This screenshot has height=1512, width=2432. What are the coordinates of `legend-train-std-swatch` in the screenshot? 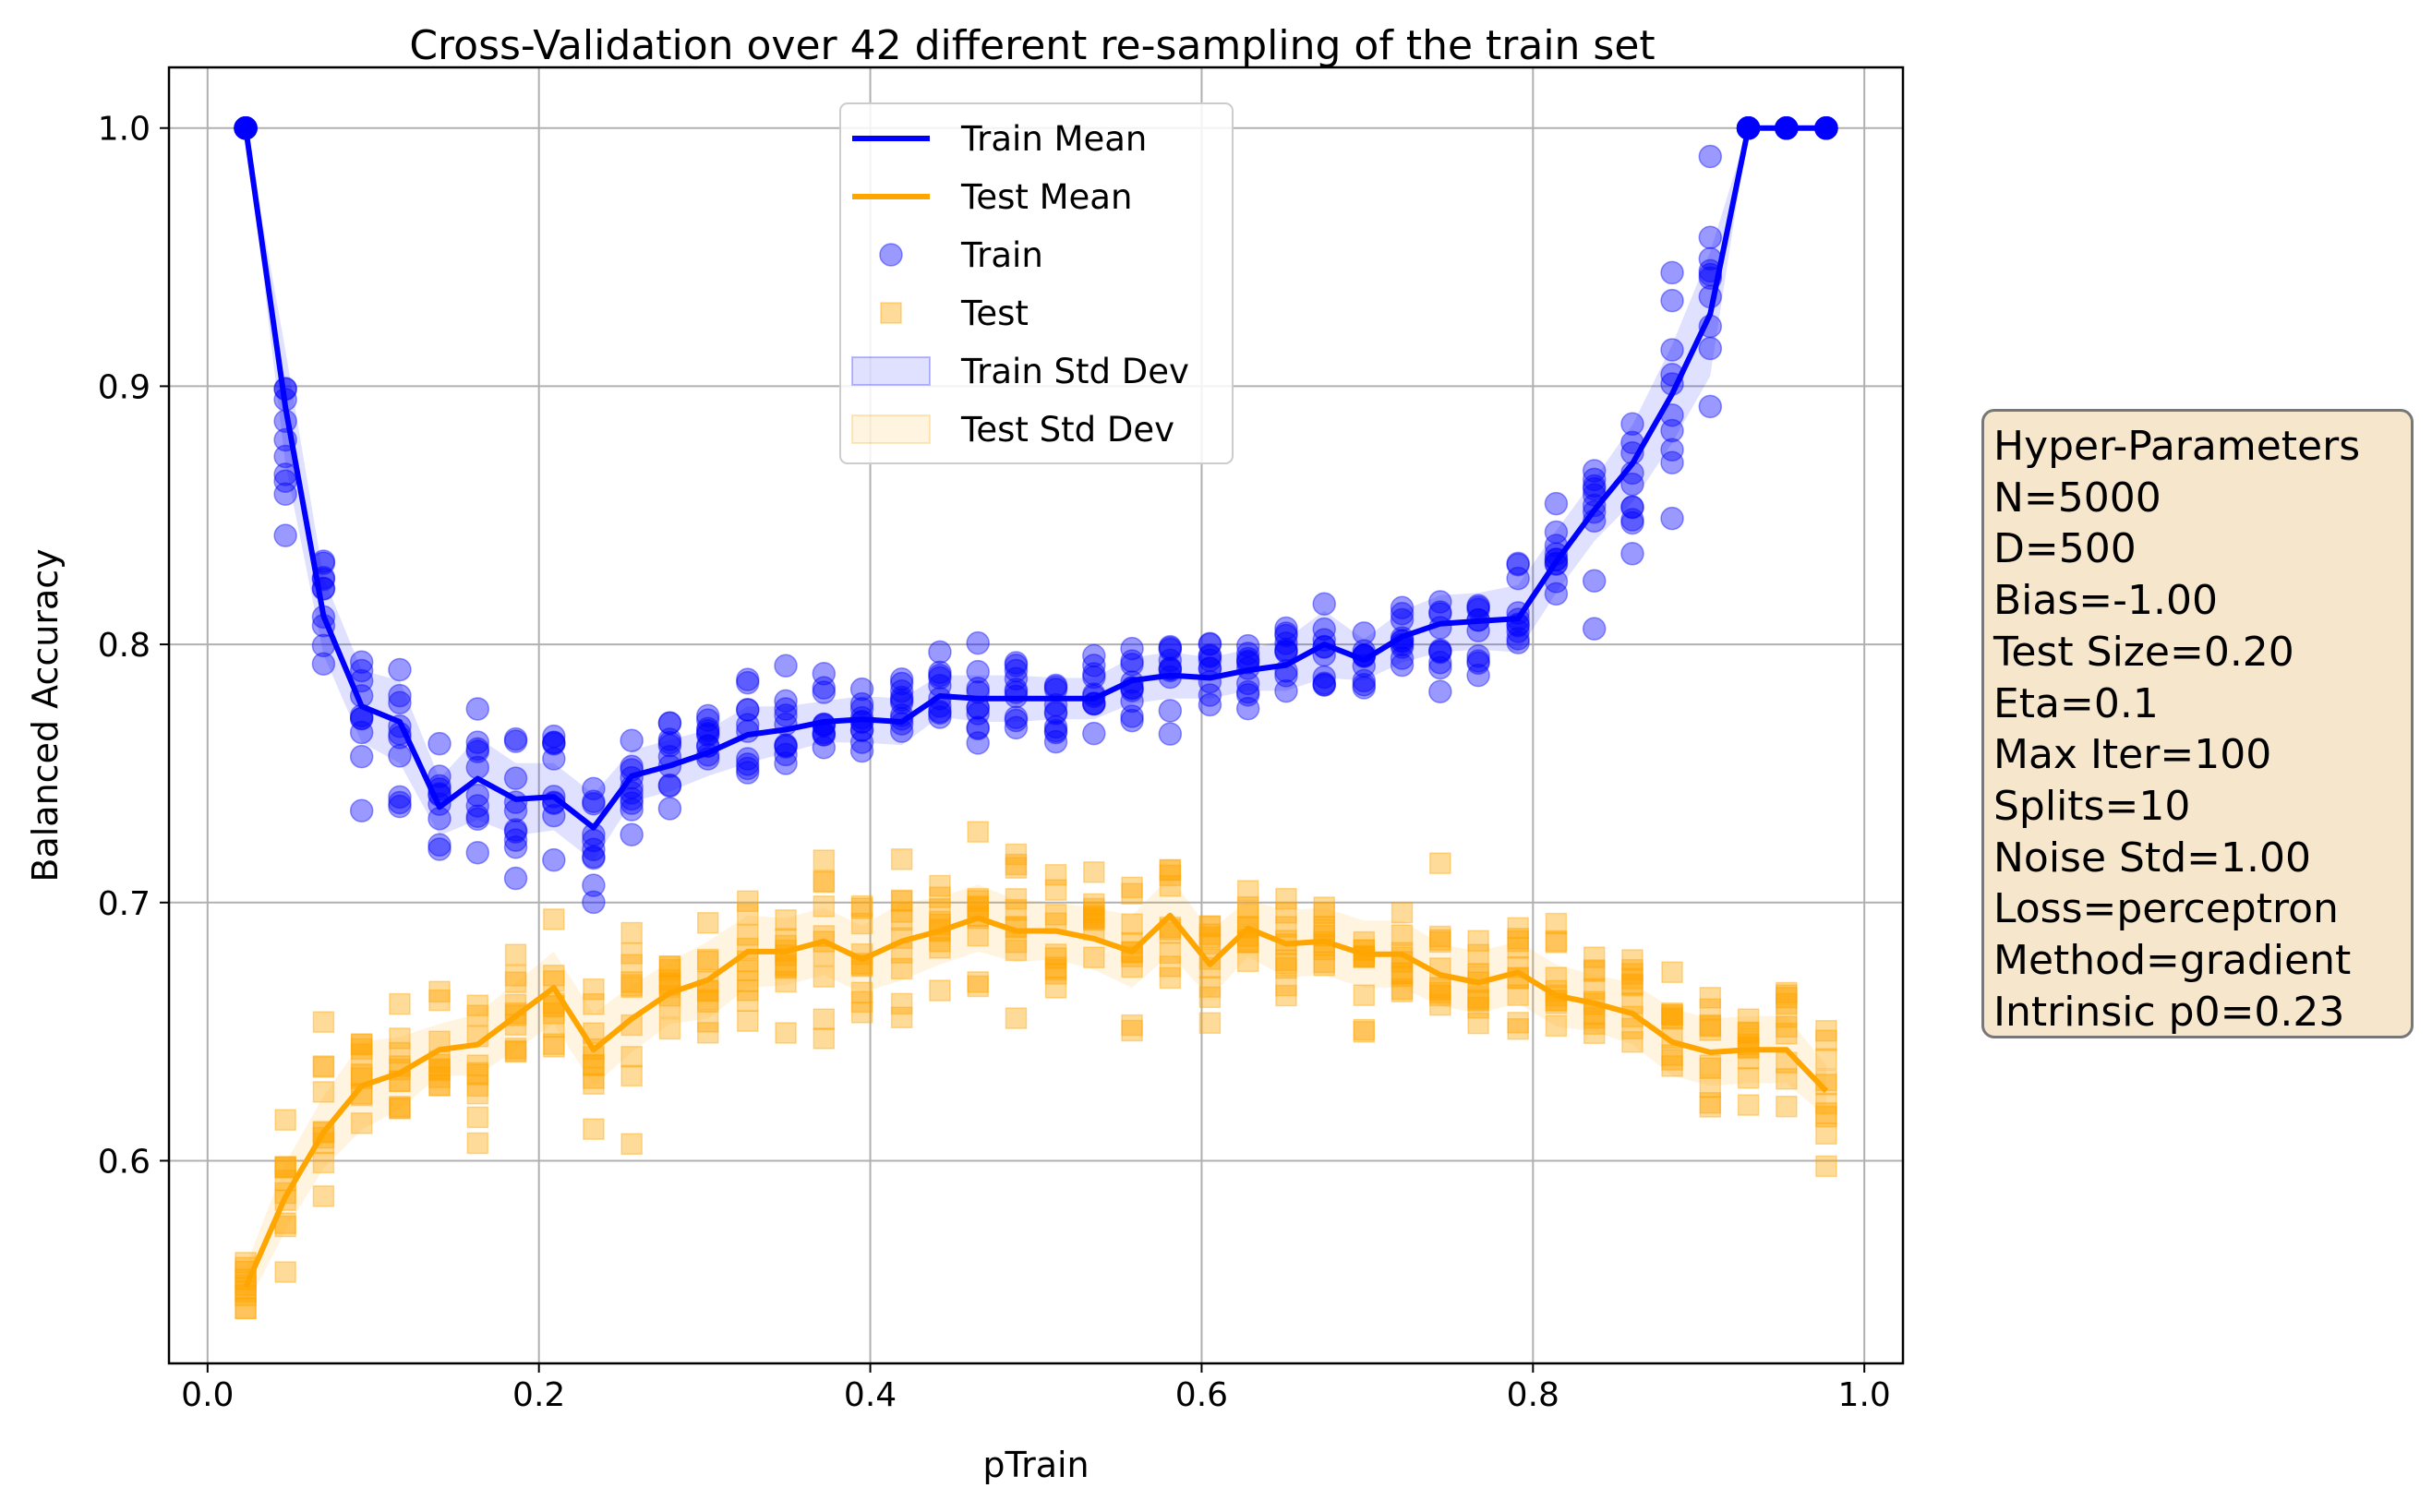 It's located at (891, 371).